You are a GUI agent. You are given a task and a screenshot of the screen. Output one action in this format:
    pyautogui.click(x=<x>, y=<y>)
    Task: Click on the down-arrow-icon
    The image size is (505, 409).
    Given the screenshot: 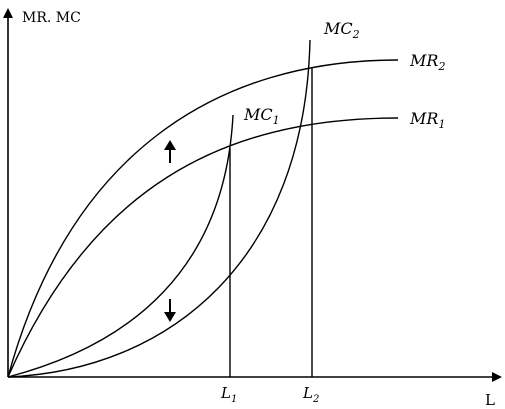 What is the action you would take?
    pyautogui.click(x=170, y=310)
    